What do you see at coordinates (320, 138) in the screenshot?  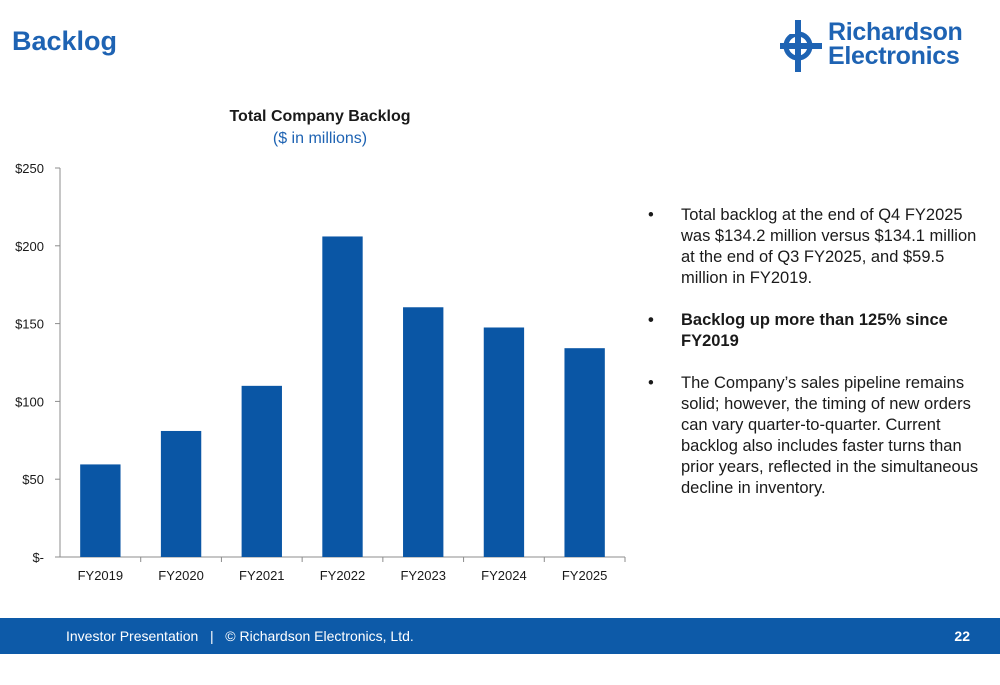 I see `chart-subtitle: ($ in millions)` at bounding box center [320, 138].